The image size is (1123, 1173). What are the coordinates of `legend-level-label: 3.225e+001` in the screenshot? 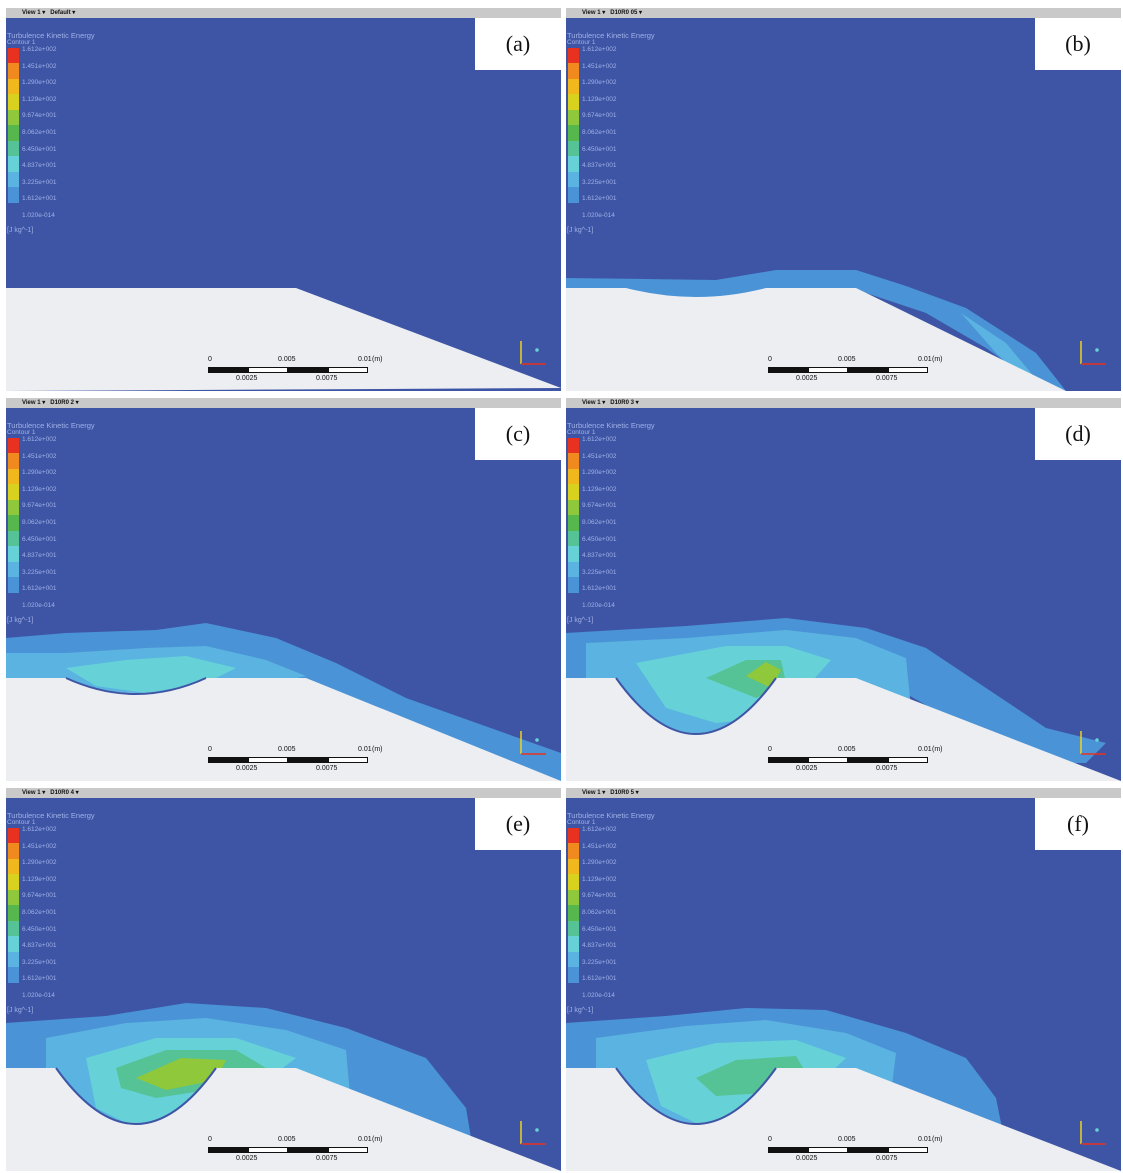 It's located at (39, 962).